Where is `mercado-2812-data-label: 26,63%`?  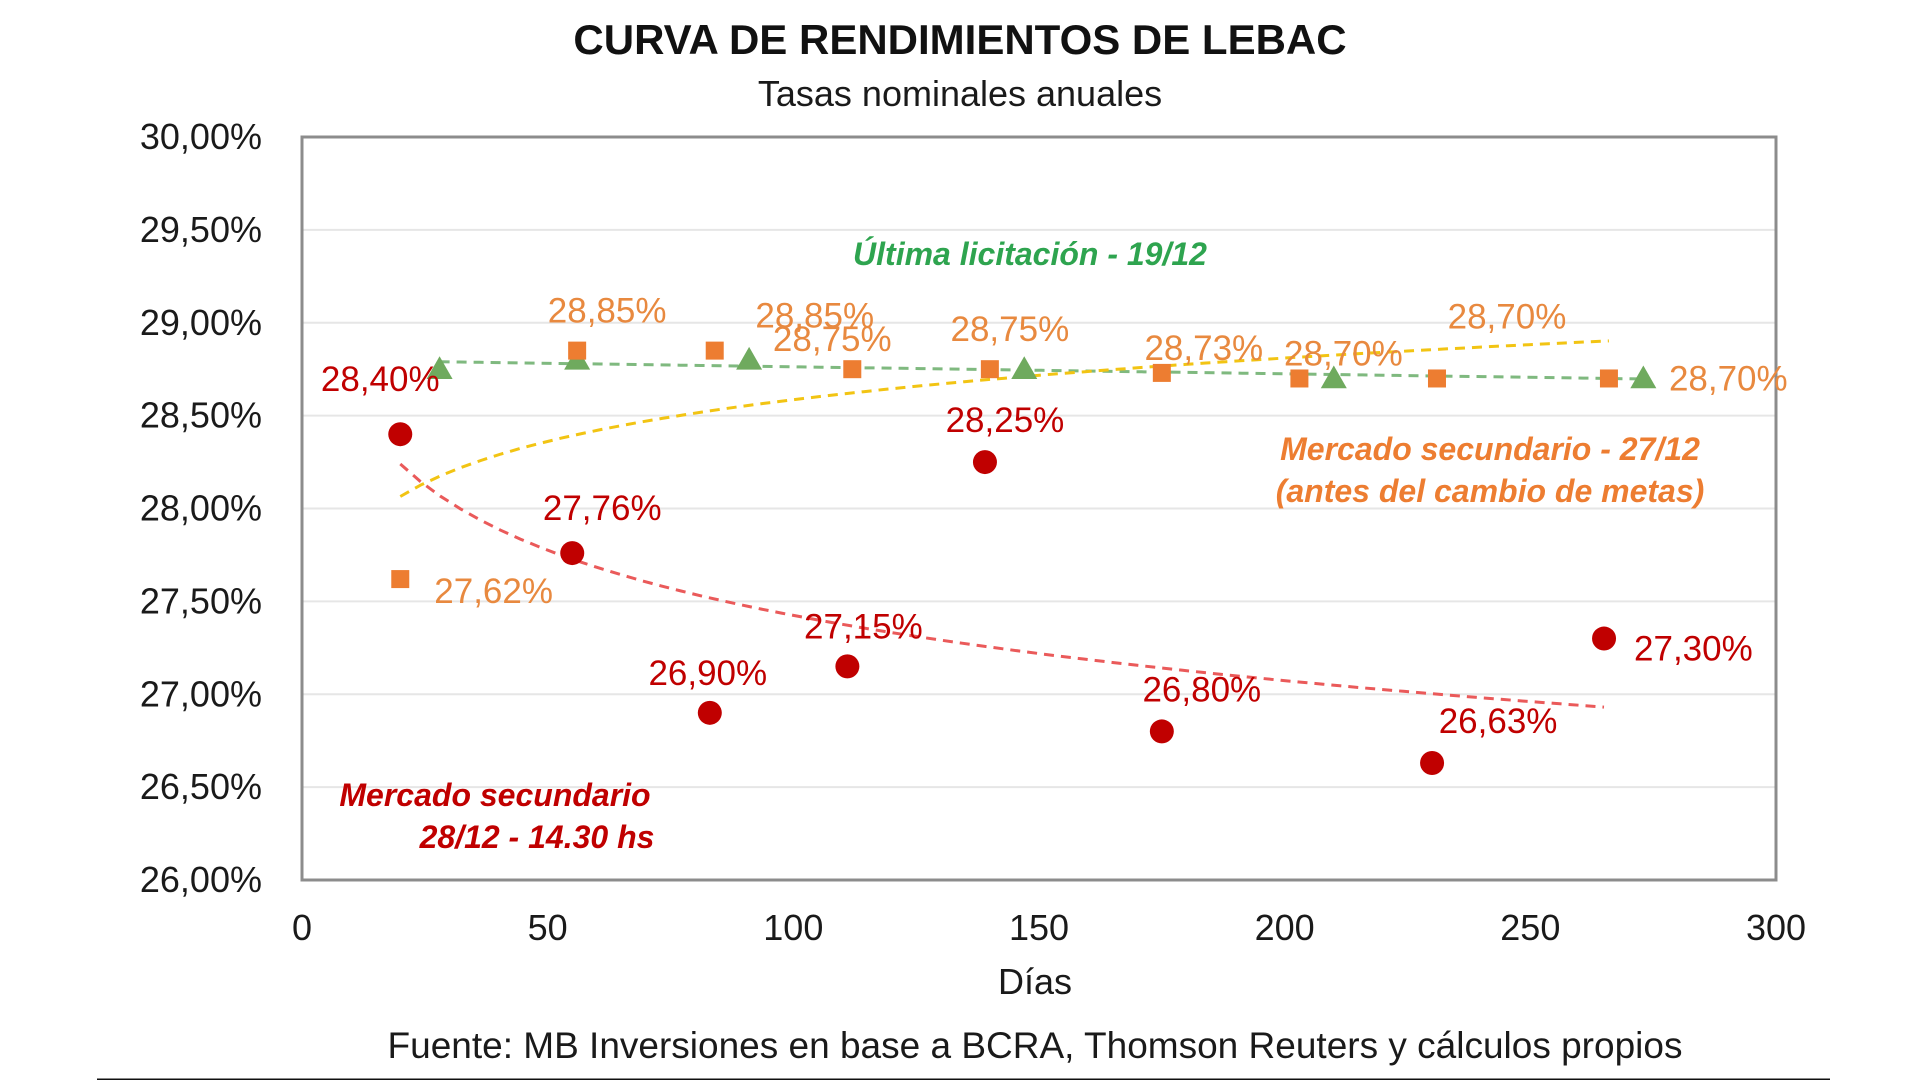
mercado-2812-data-label: 26,63% is located at coordinates (1498, 721).